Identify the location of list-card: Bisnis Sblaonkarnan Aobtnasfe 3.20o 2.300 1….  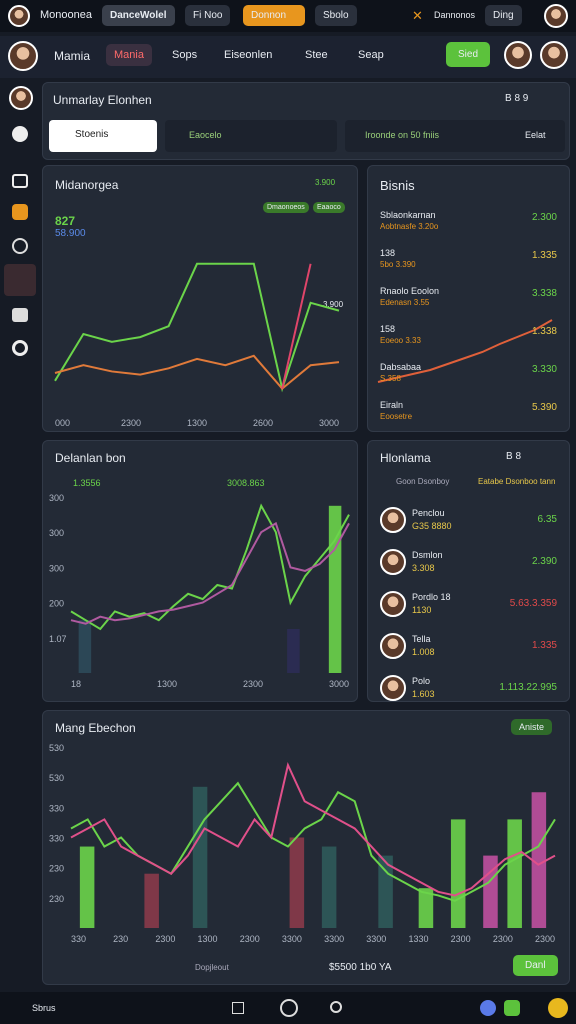
(468, 298).